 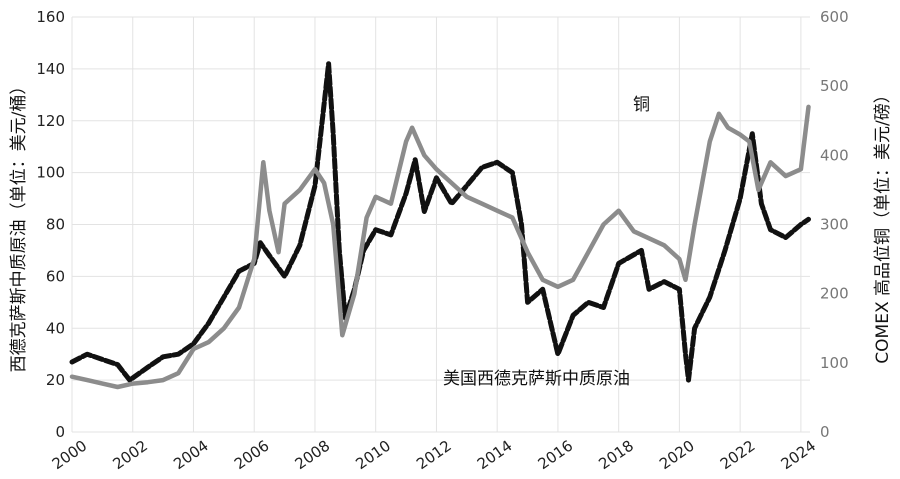 What do you see at coordinates (55, 328) in the screenshot?
I see `y-left-tick-label: 40` at bounding box center [55, 328].